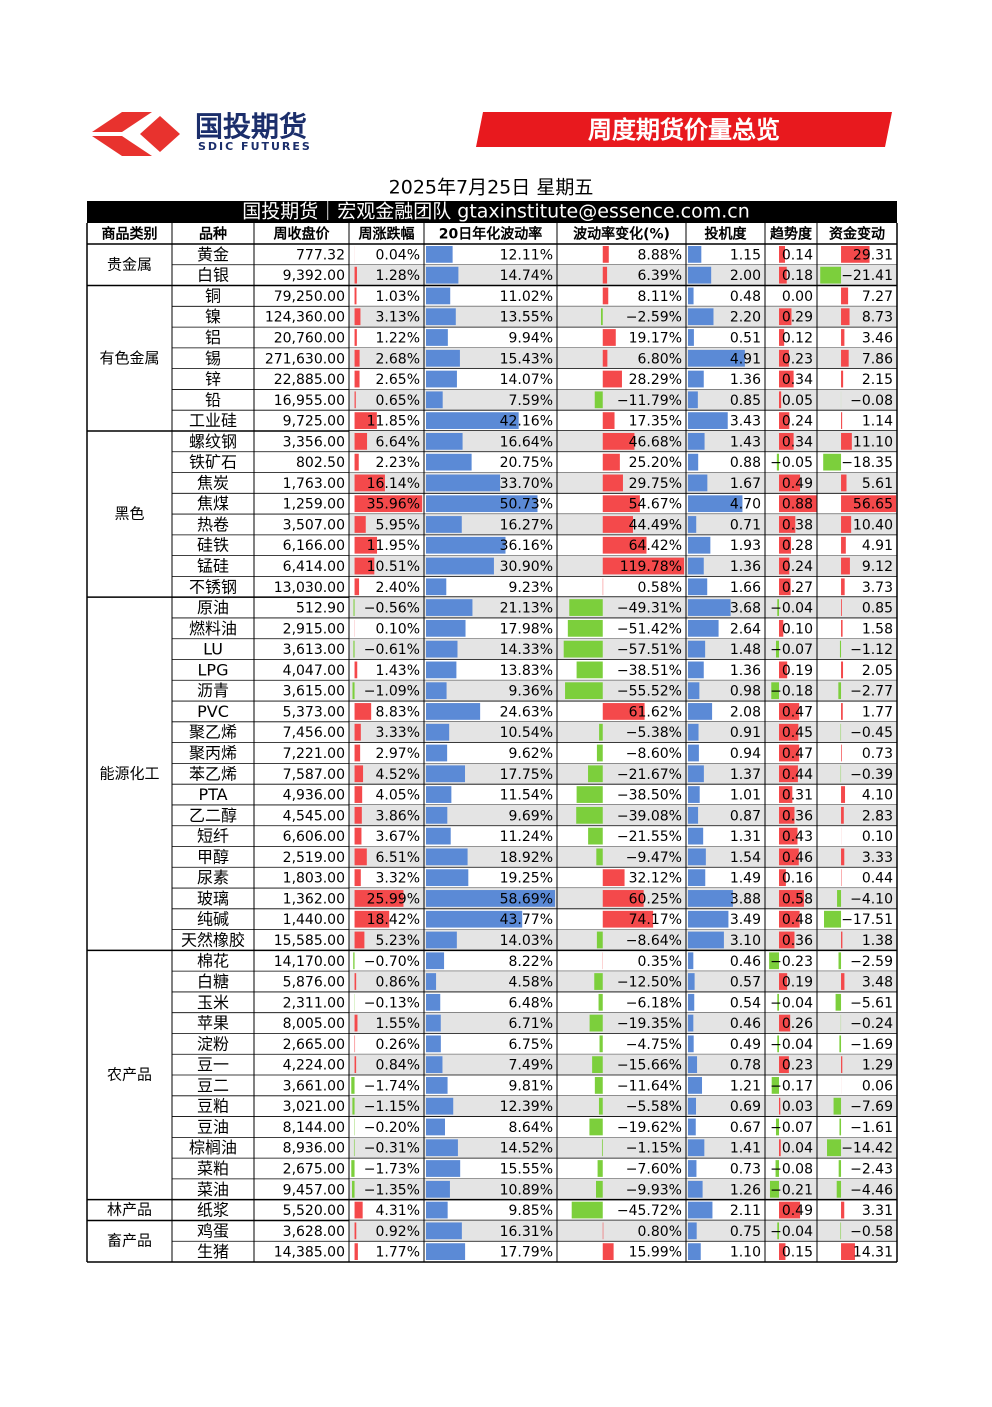 The image size is (992, 1407). Describe the element at coordinates (791, 692) in the screenshot. I see `cell-value: −0.18` at that location.